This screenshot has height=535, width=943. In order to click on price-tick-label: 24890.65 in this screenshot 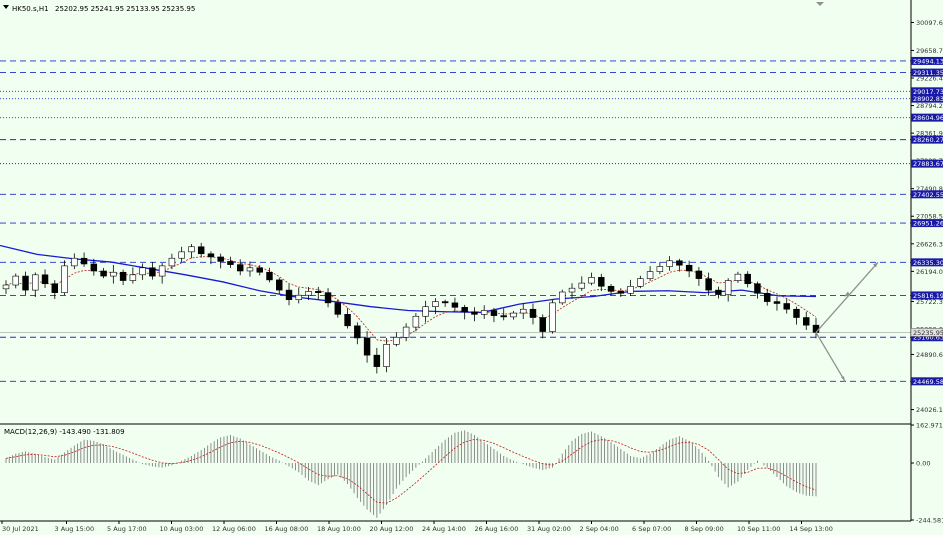, I will do `click(929, 355)`.